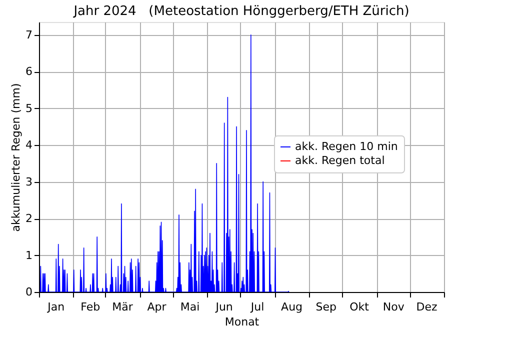  Describe the element at coordinates (241, 11) in the screenshot. I see `chart-title: Jahr 2024 (Meteostation Hönggerberg/ETH Zürich)` at that location.